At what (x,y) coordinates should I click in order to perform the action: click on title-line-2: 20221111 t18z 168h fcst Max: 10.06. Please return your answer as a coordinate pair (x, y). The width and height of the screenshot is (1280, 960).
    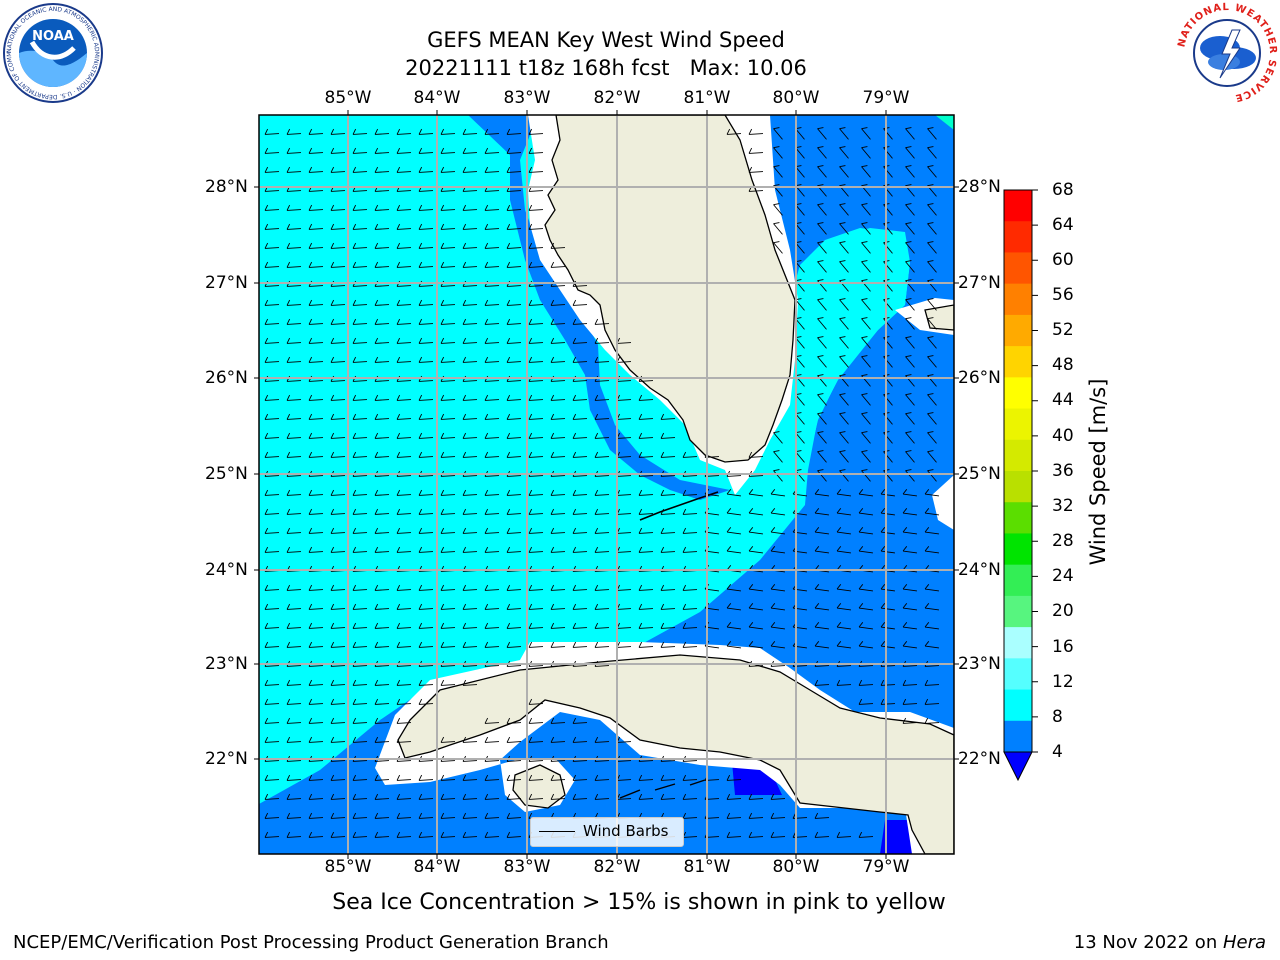
    Looking at the image, I should click on (606, 68).